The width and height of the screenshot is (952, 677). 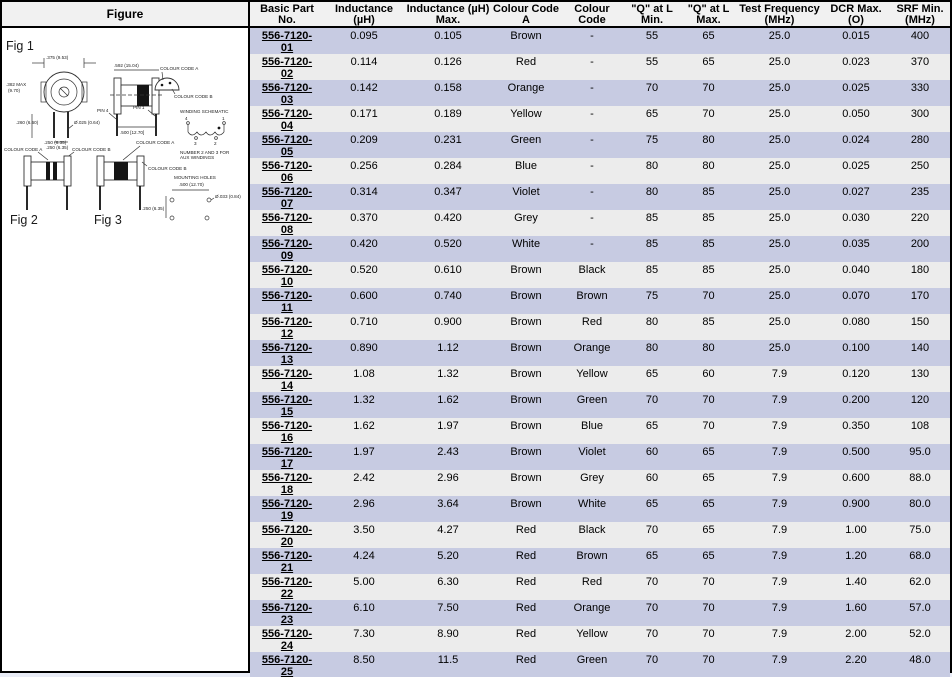 I want to click on part-number-link: 556-7120- 09, so click(x=287, y=250).